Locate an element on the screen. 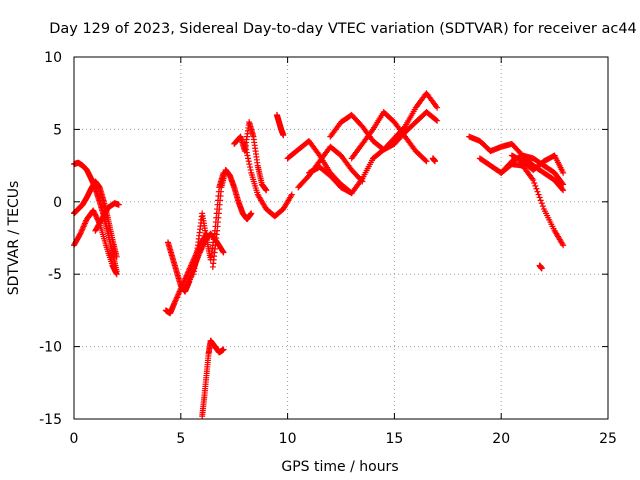 The height and width of the screenshot is (480, 640). y-tick-label: 10 is located at coordinates (53, 58).